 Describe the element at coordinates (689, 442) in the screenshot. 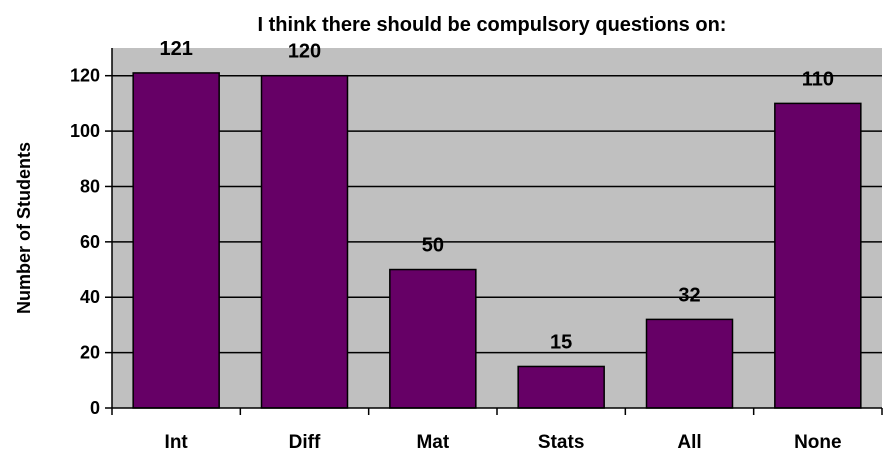

I see `x-tick-label-all: All` at that location.